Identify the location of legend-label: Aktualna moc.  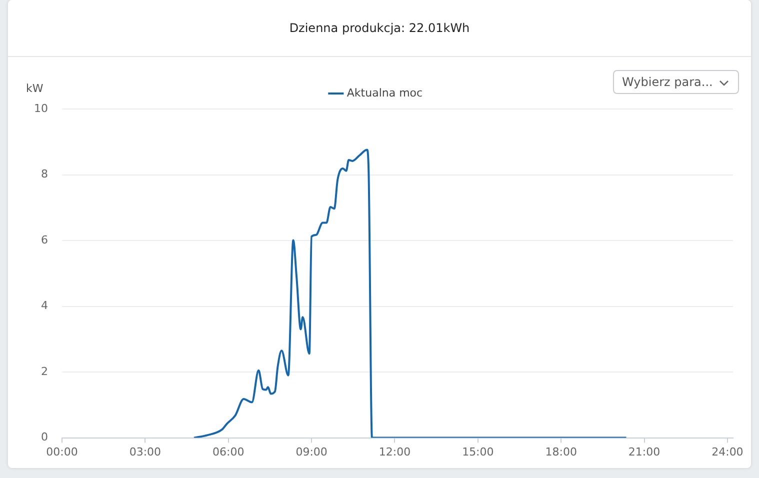
(384, 93).